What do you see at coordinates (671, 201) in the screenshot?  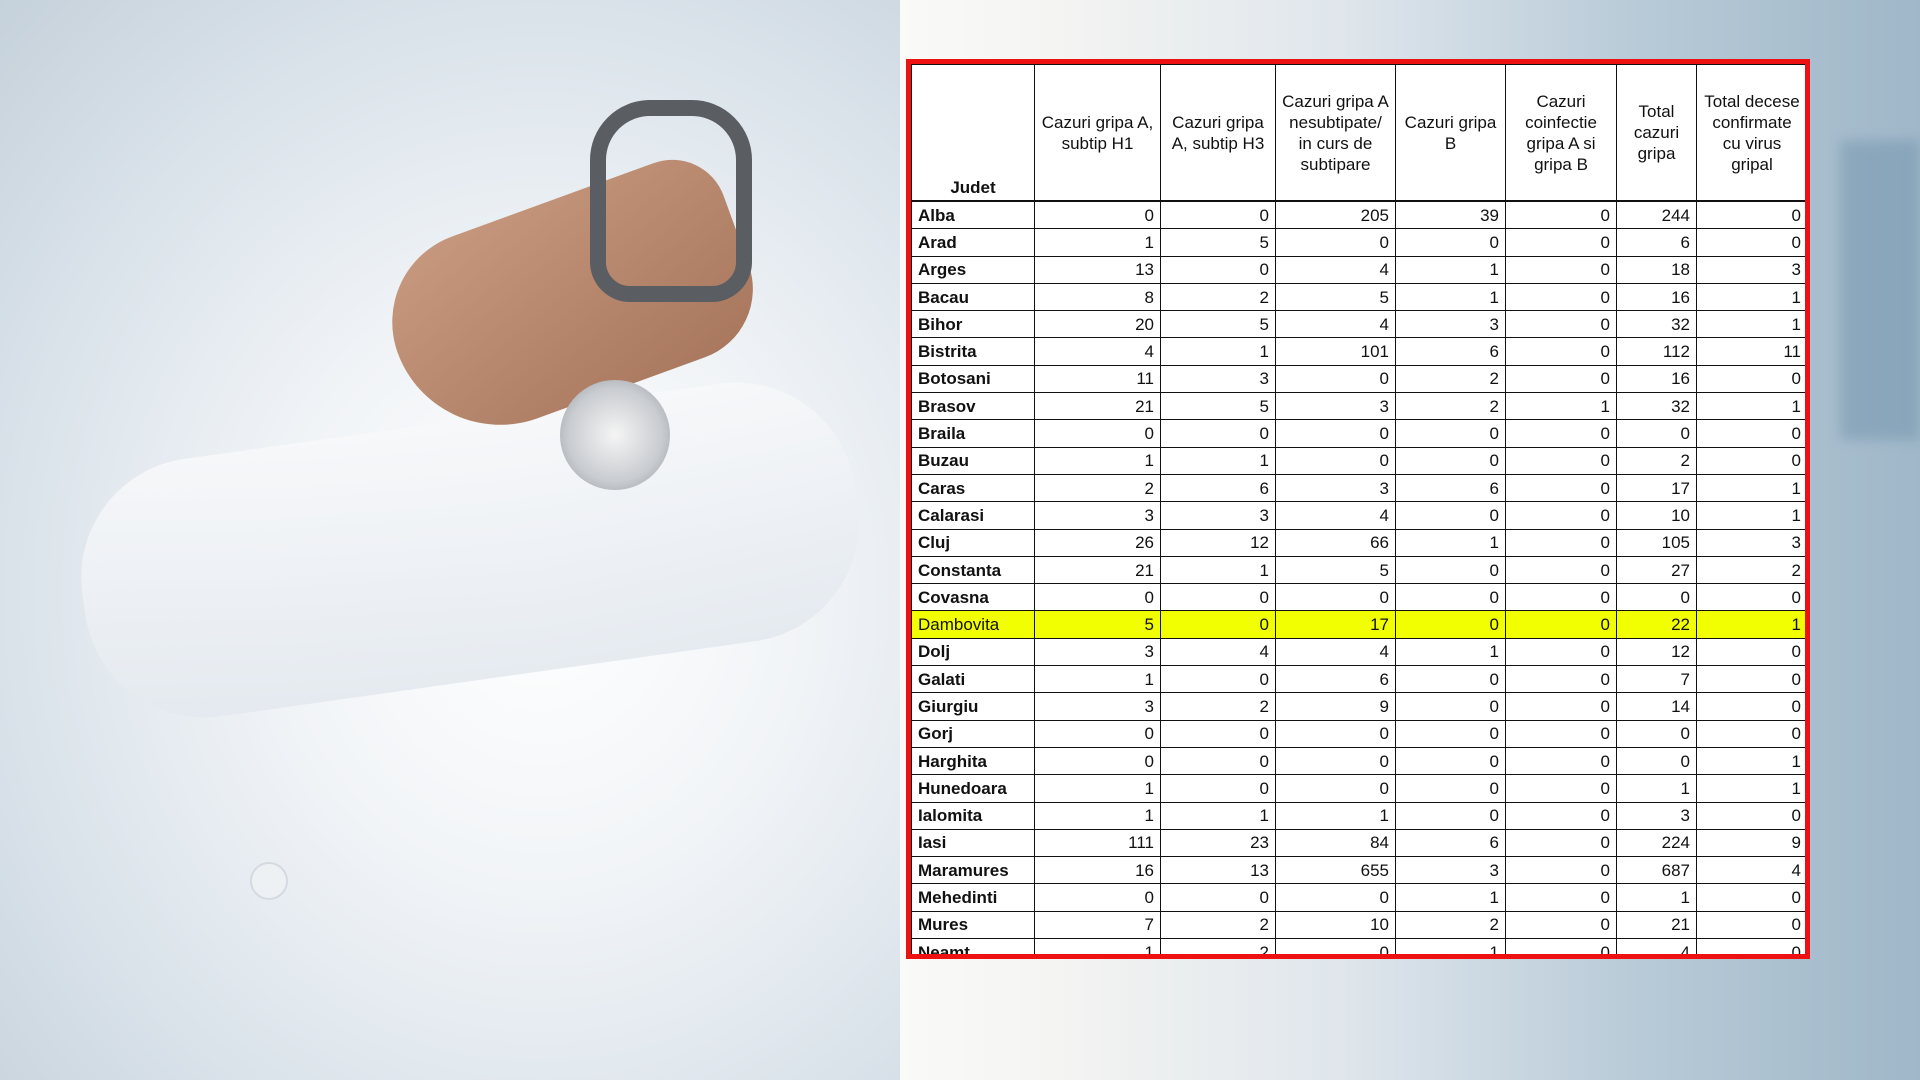 I see `stethoscope-icon` at bounding box center [671, 201].